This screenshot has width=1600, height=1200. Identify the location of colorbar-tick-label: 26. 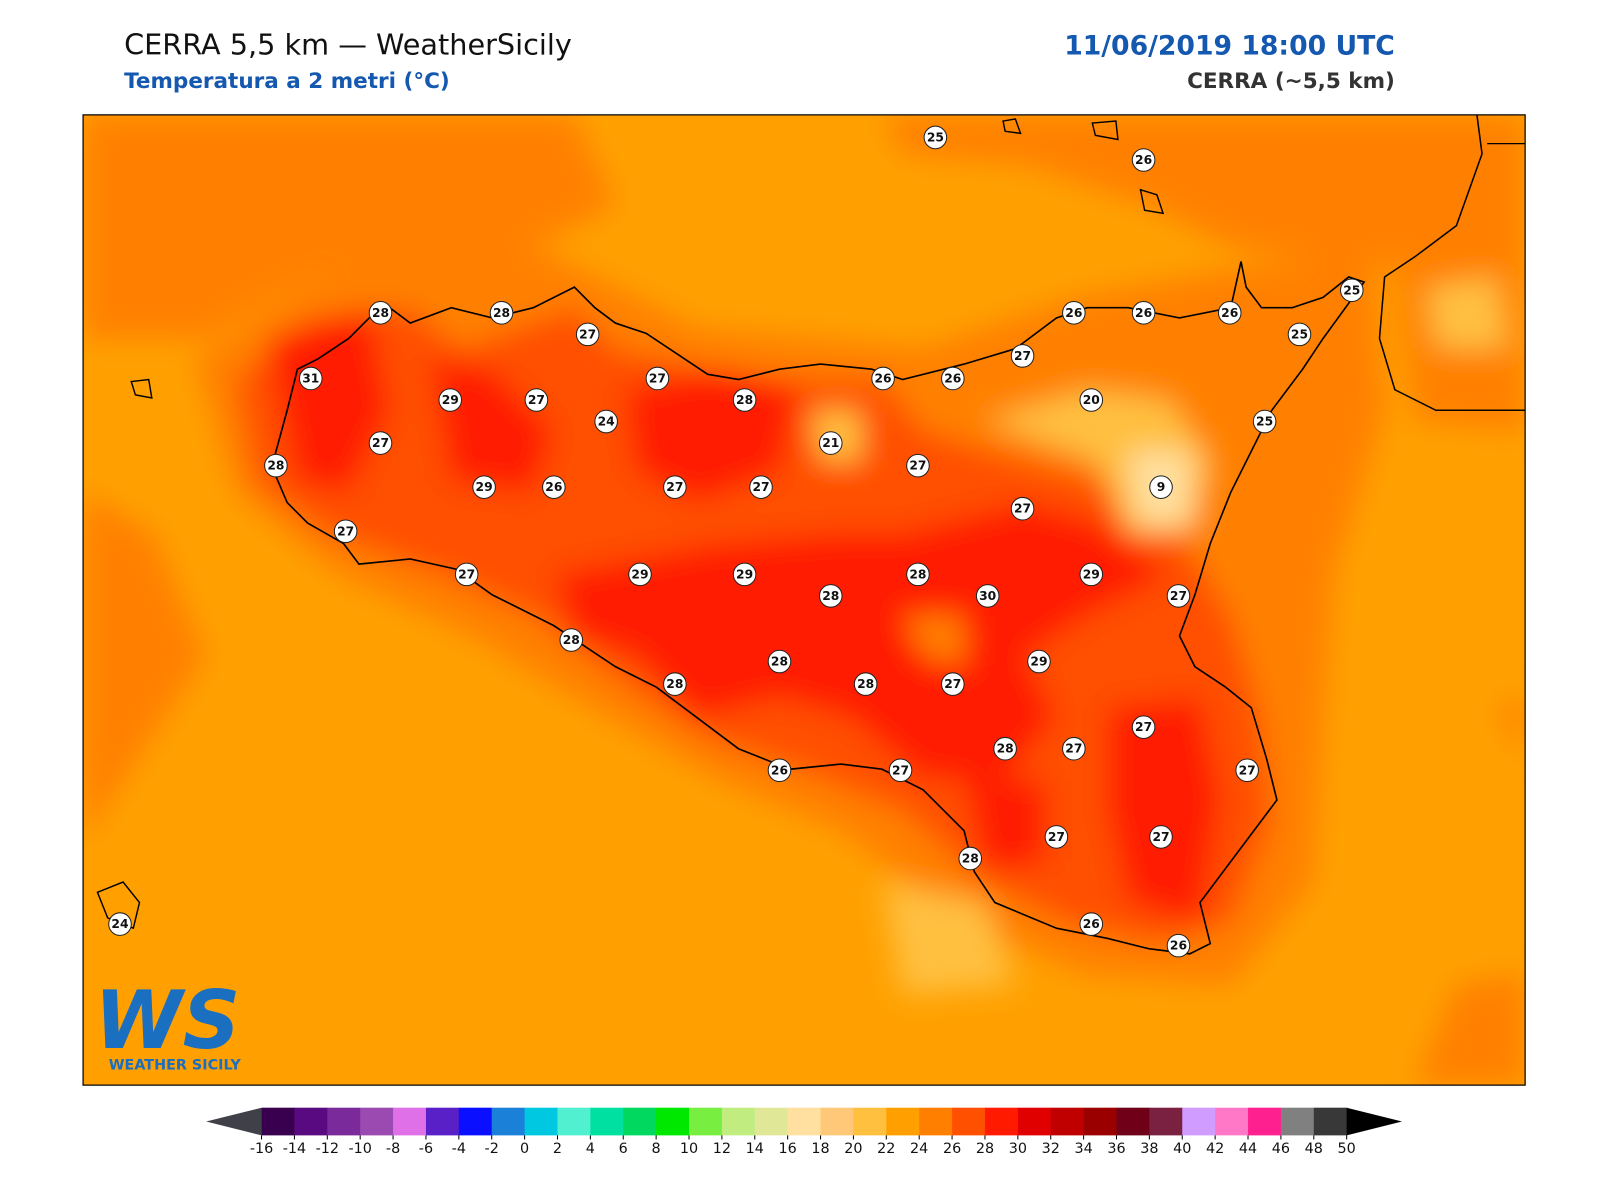
(952, 1149).